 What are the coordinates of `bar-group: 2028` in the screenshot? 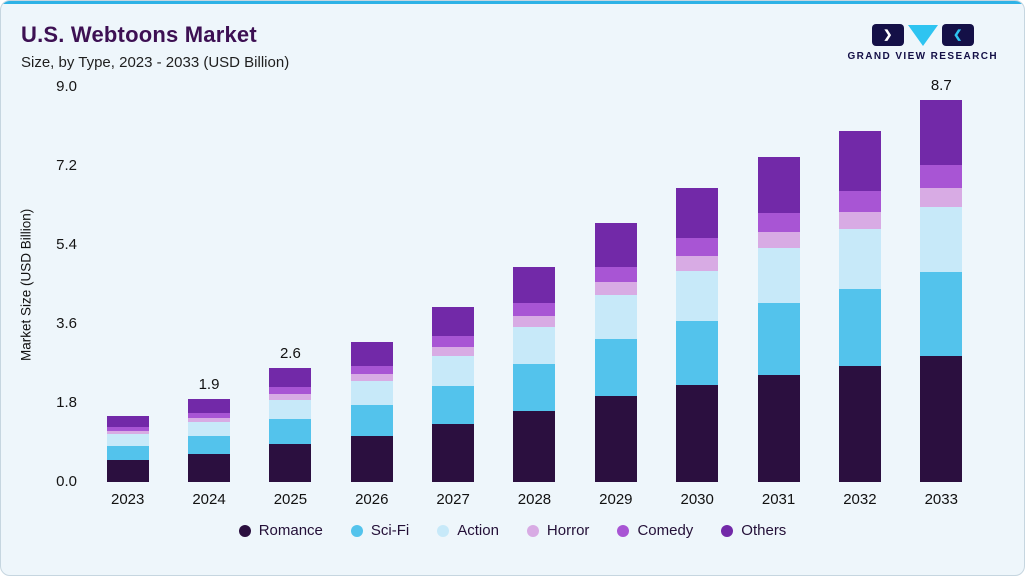 It's located at (534, 297).